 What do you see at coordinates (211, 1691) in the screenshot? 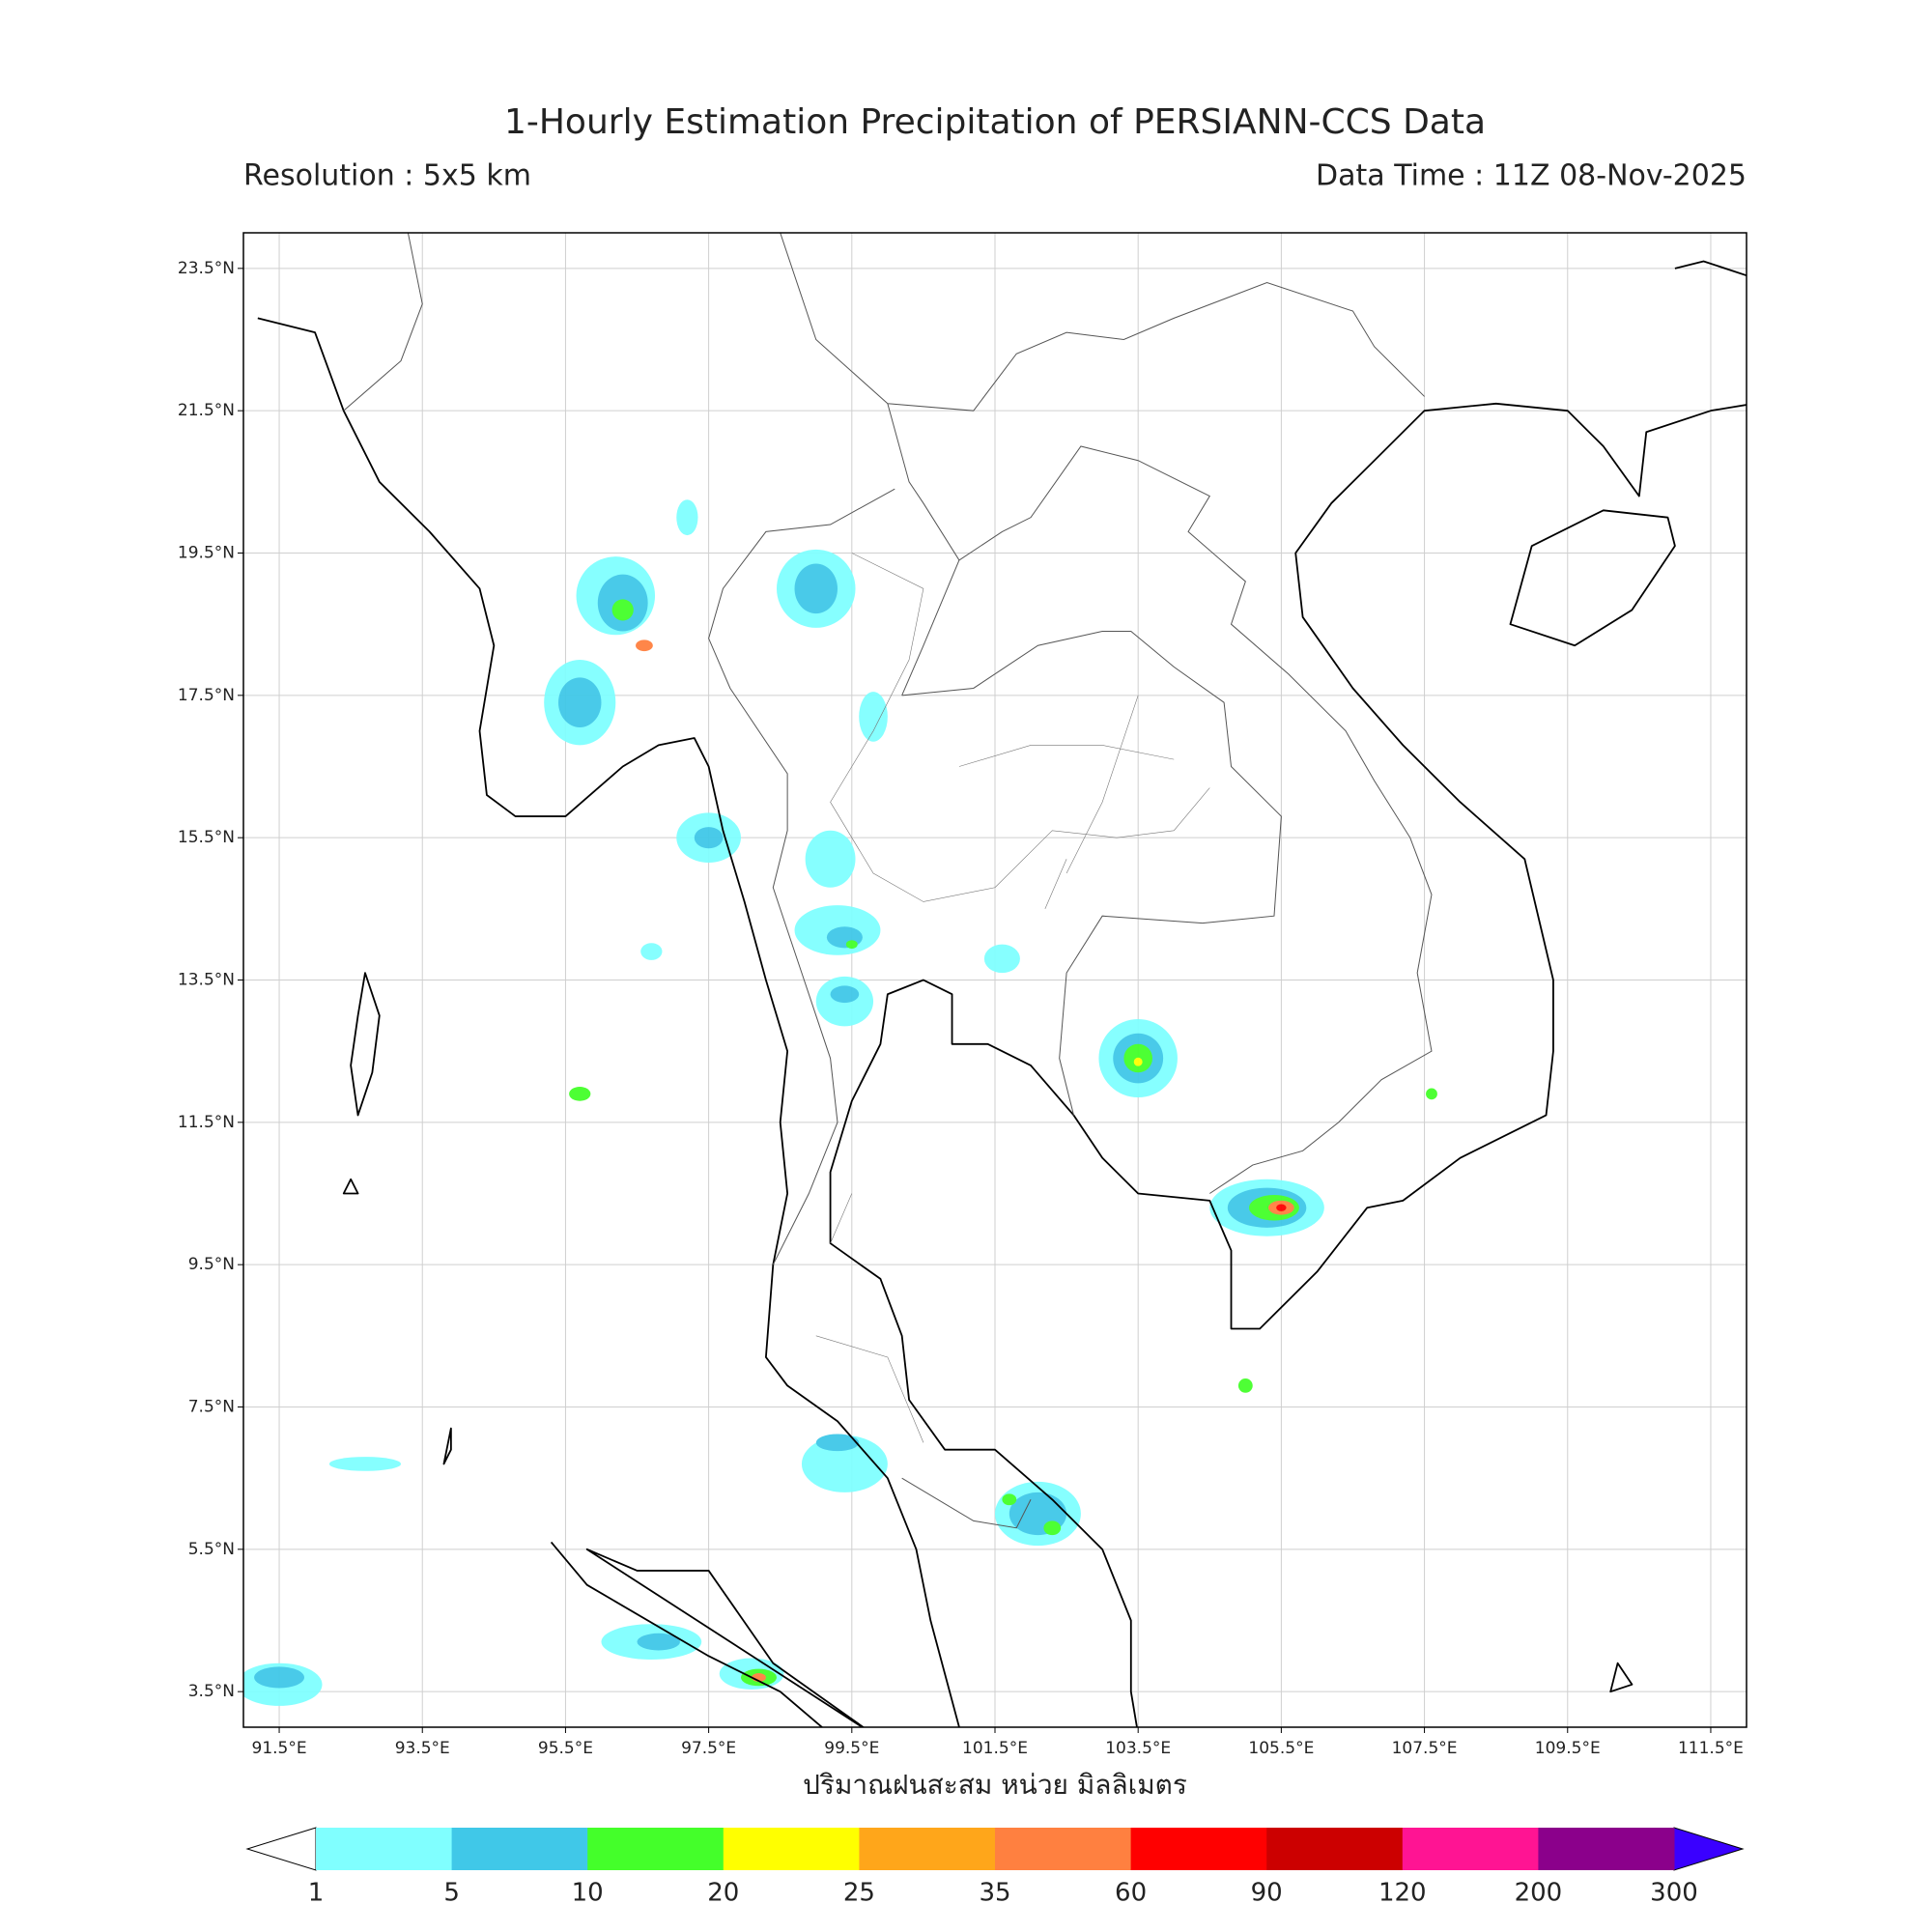
I see `y-tick-label: 3.5°N` at bounding box center [211, 1691].